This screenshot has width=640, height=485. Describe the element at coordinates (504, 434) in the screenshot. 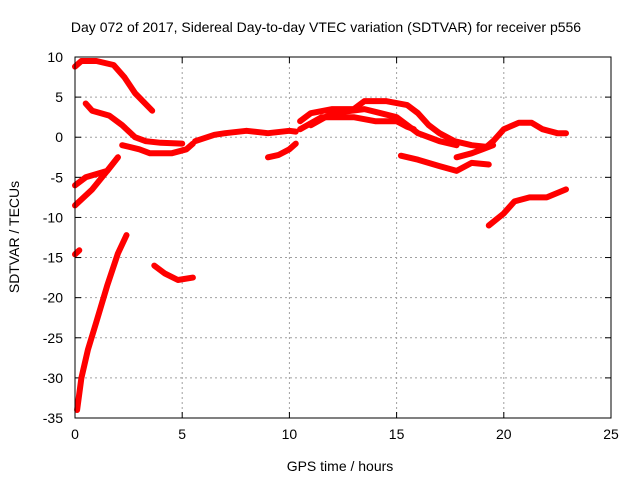

I see `x-tick-label: 20` at that location.